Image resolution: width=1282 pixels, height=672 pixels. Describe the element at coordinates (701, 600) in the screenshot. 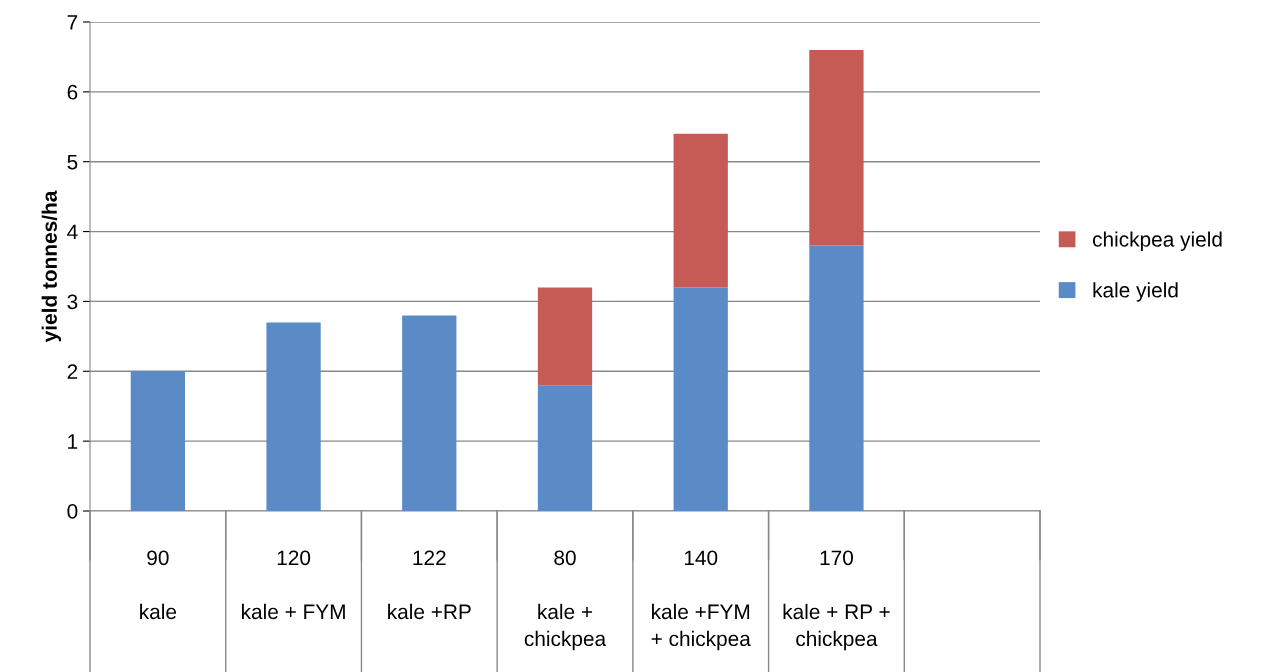

I see `category-label: 140 kale +FYM + chickpea` at that location.